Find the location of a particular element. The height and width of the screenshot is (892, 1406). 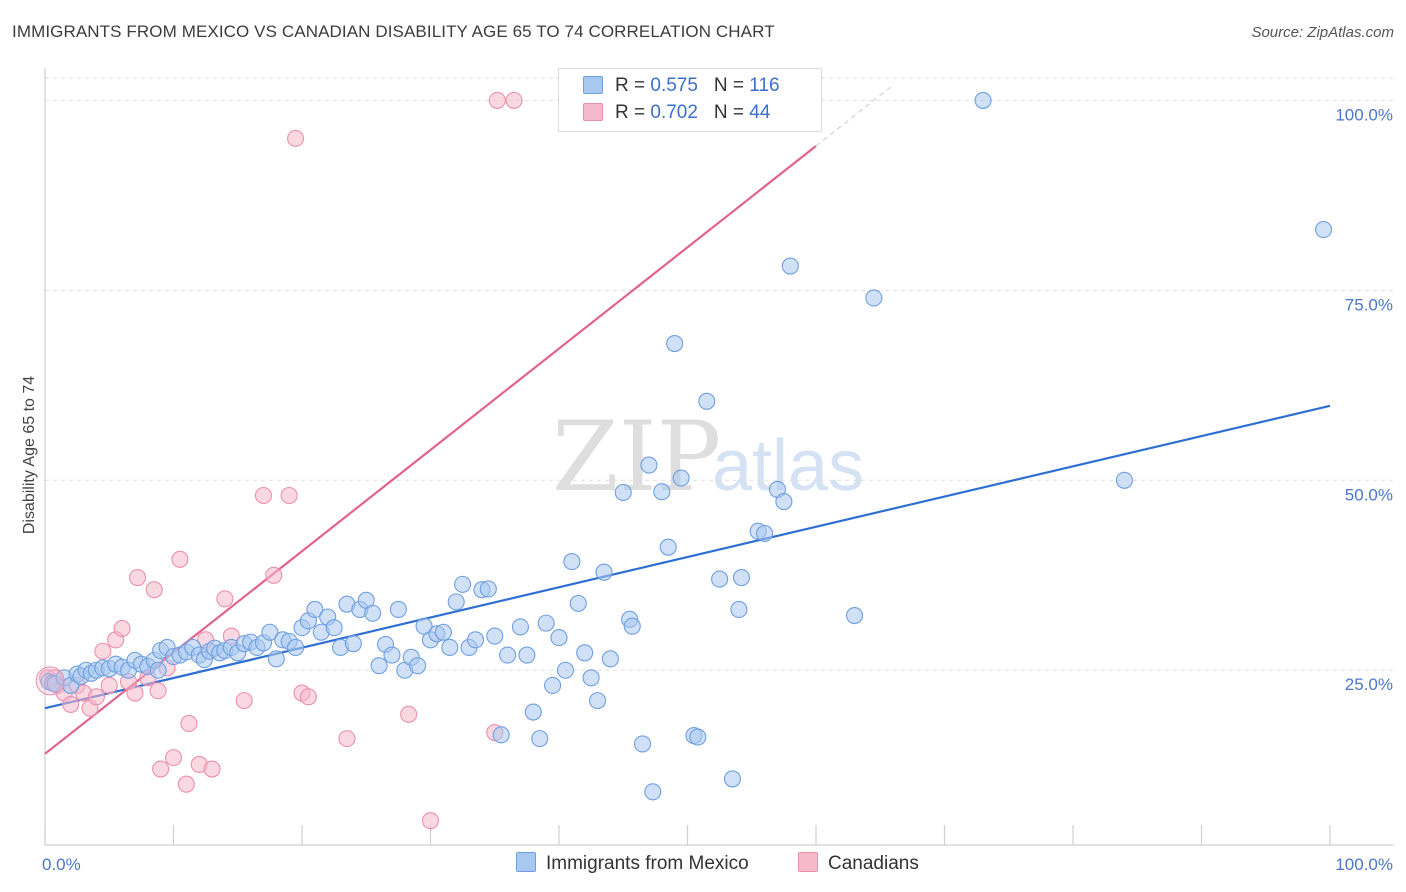

bottom-legend-canadians: Canadians is located at coordinates (858, 863).